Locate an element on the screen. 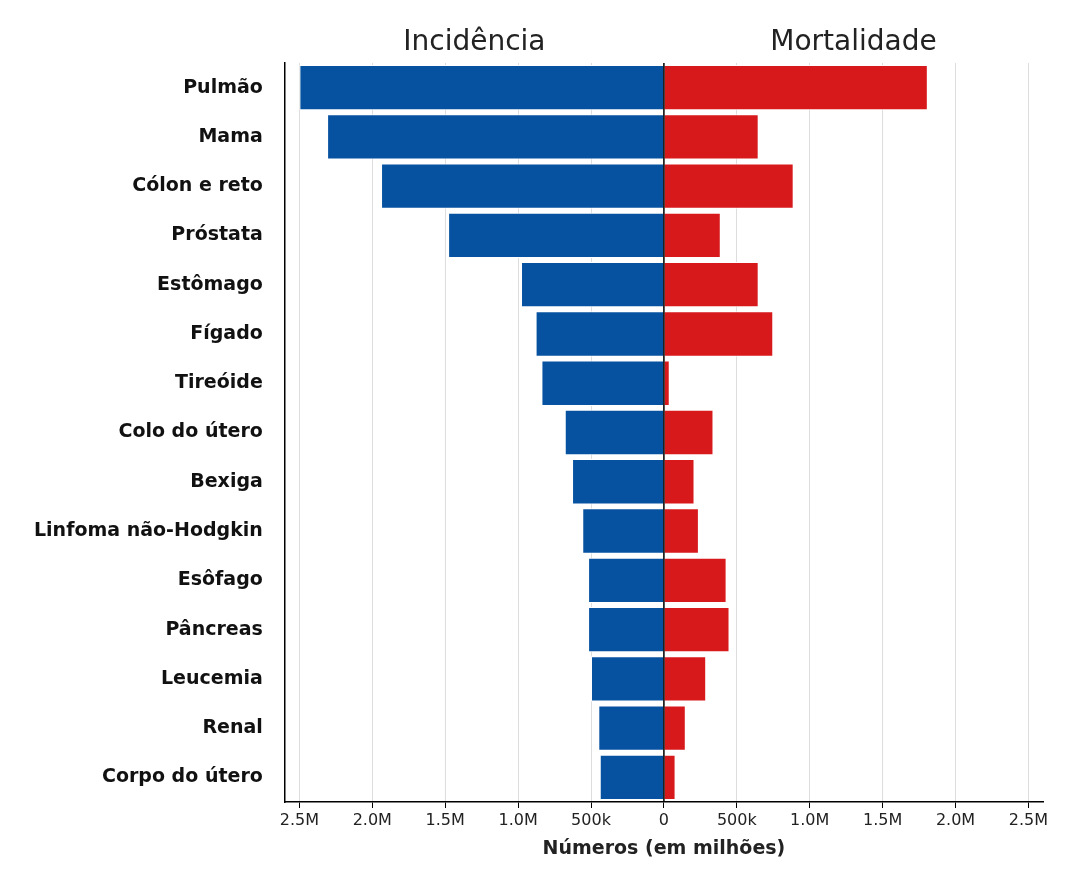  y-tick-label: Pulmão is located at coordinates (223, 85).